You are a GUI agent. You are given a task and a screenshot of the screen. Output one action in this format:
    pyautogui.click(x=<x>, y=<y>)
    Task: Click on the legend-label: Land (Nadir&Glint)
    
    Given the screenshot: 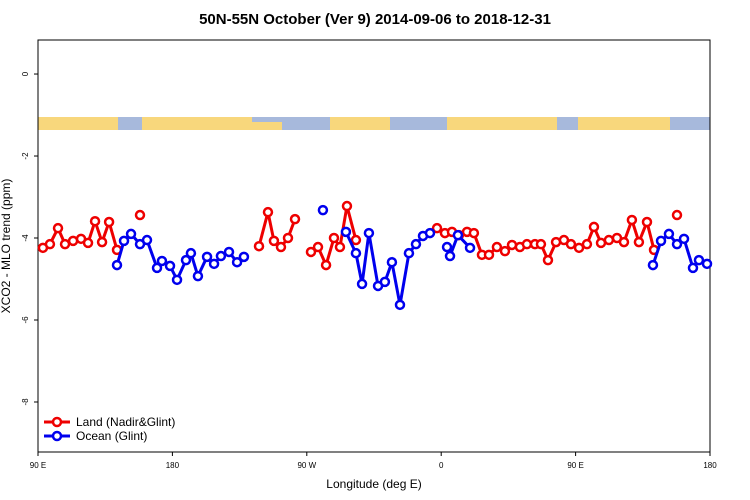 What is the action you would take?
    pyautogui.click(x=125, y=422)
    